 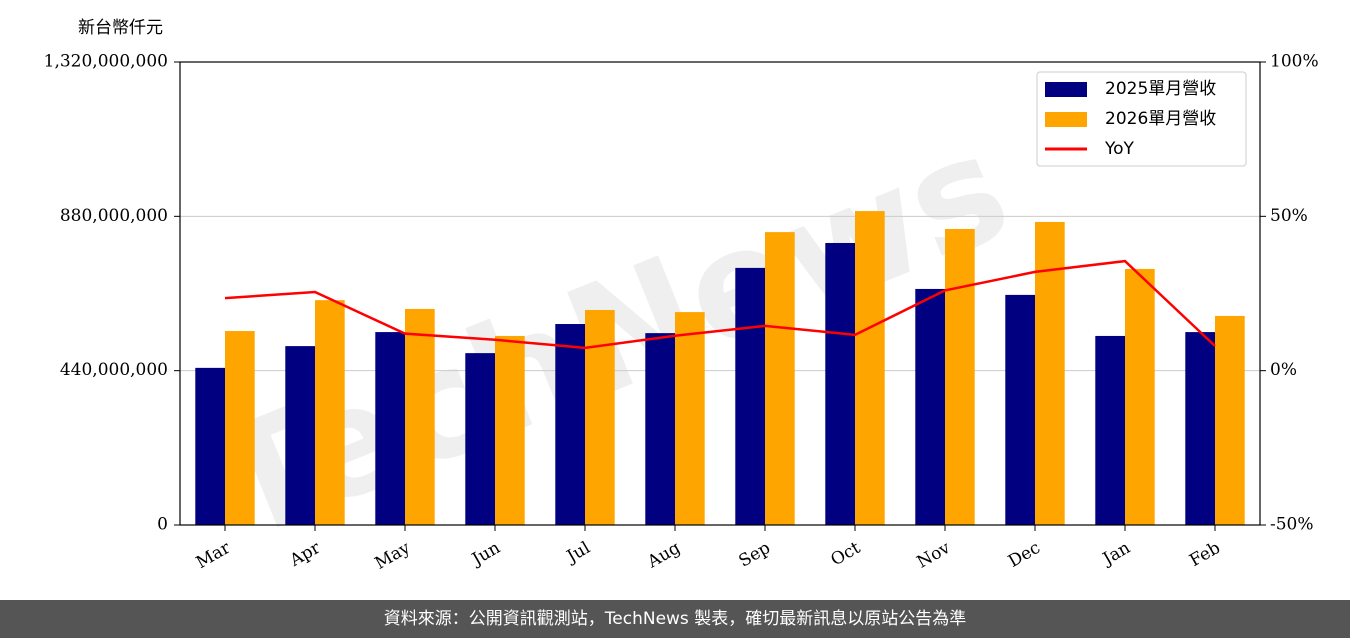 I want to click on yoy-line, so click(x=720, y=304).